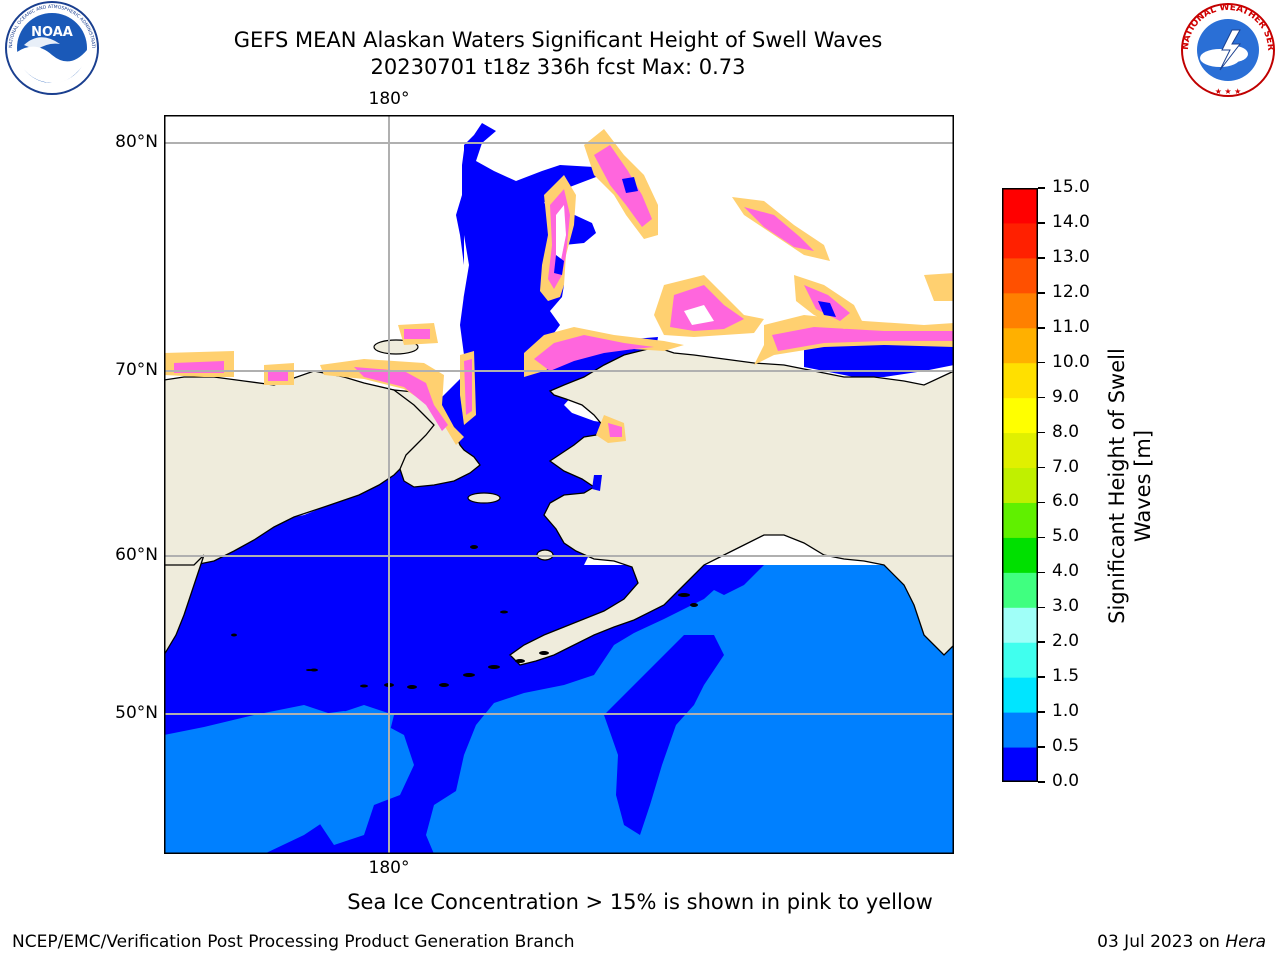  What do you see at coordinates (464, 617) in the screenshot?
I see `aleutian-islands` at bounding box center [464, 617].